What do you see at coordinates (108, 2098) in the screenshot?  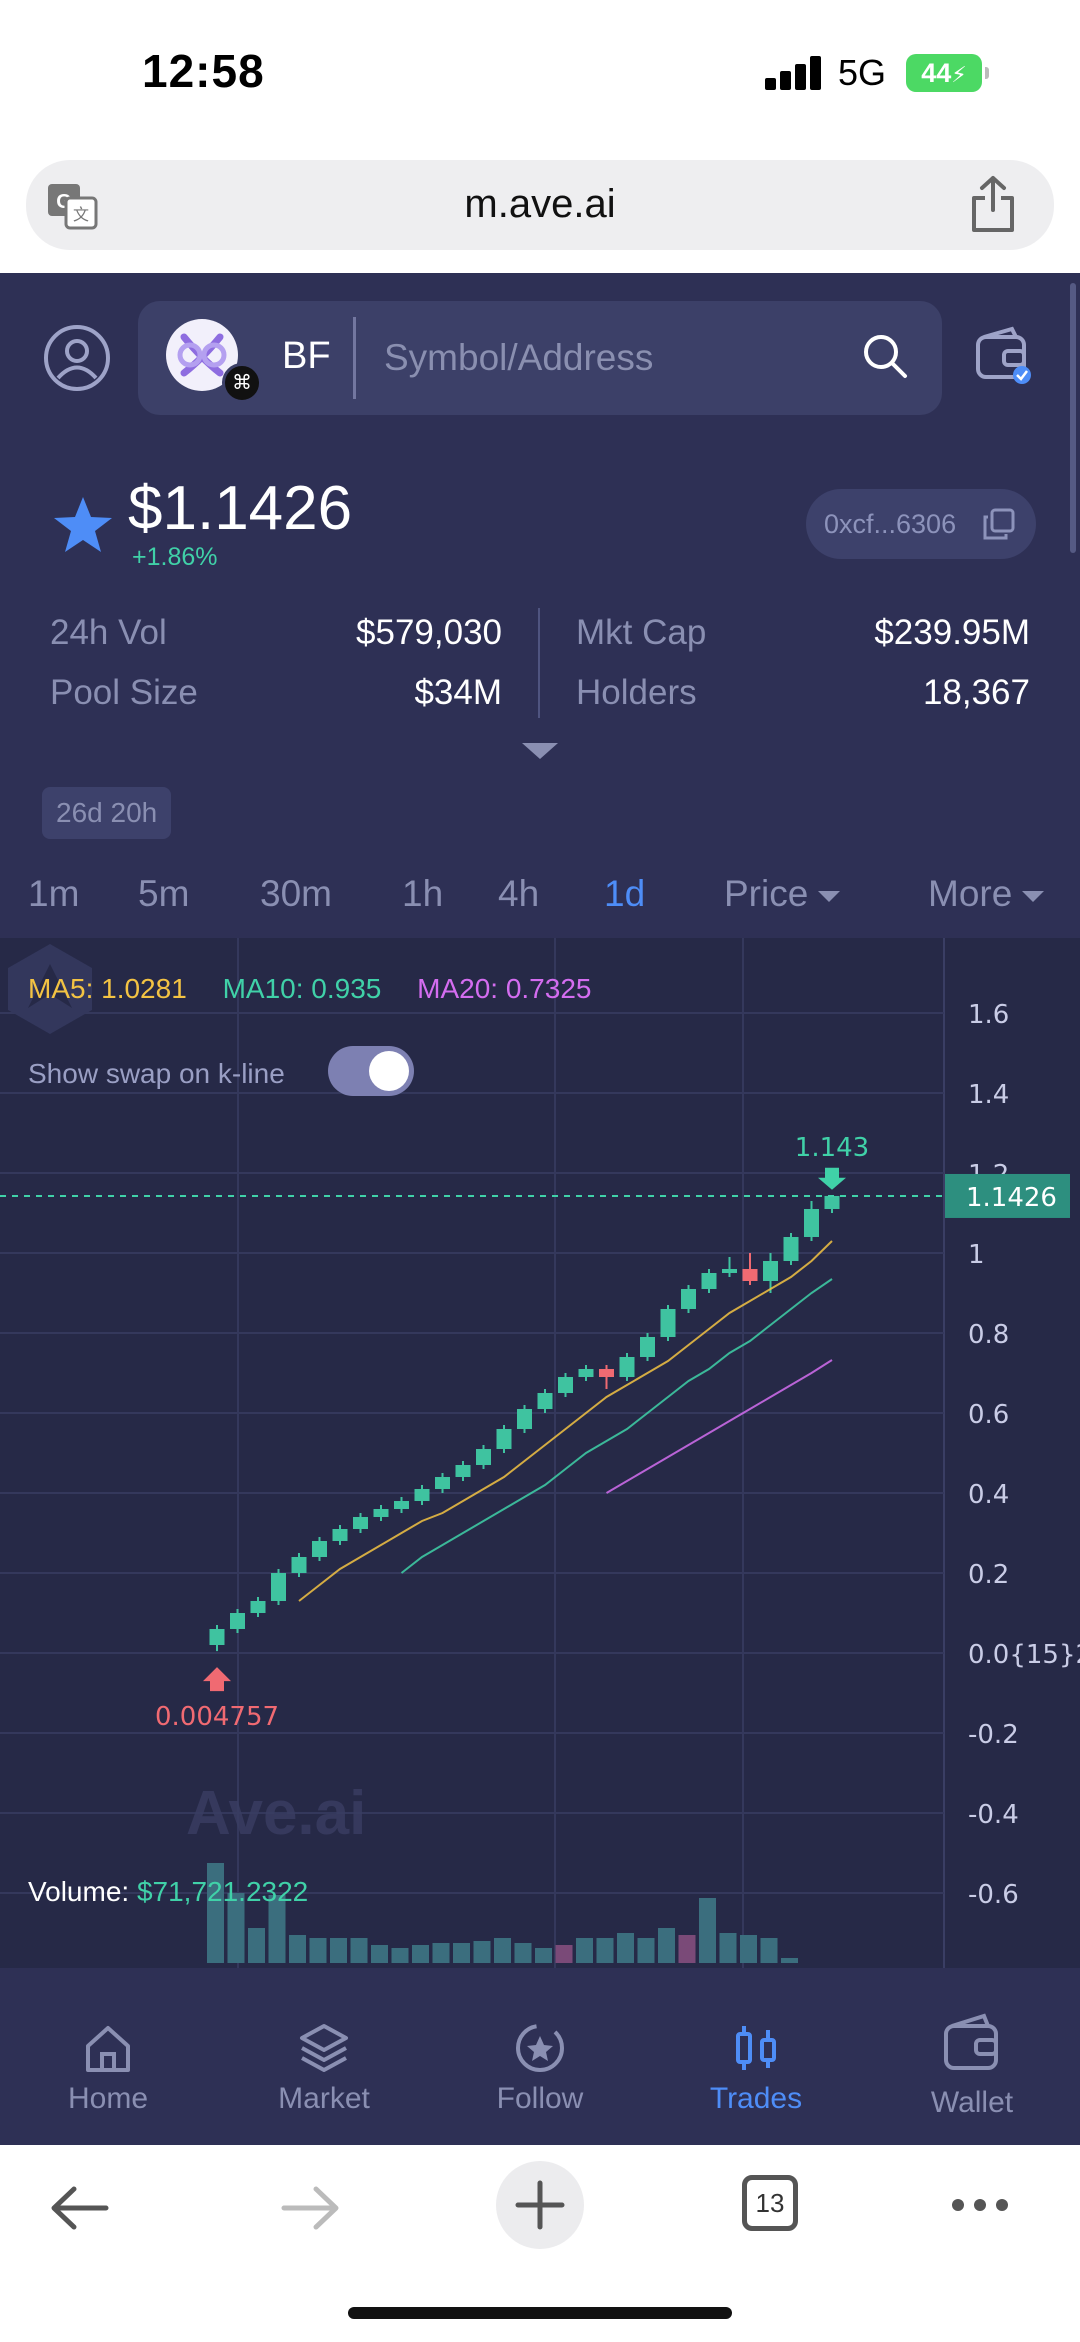 I see `tab-home-label: Home` at bounding box center [108, 2098].